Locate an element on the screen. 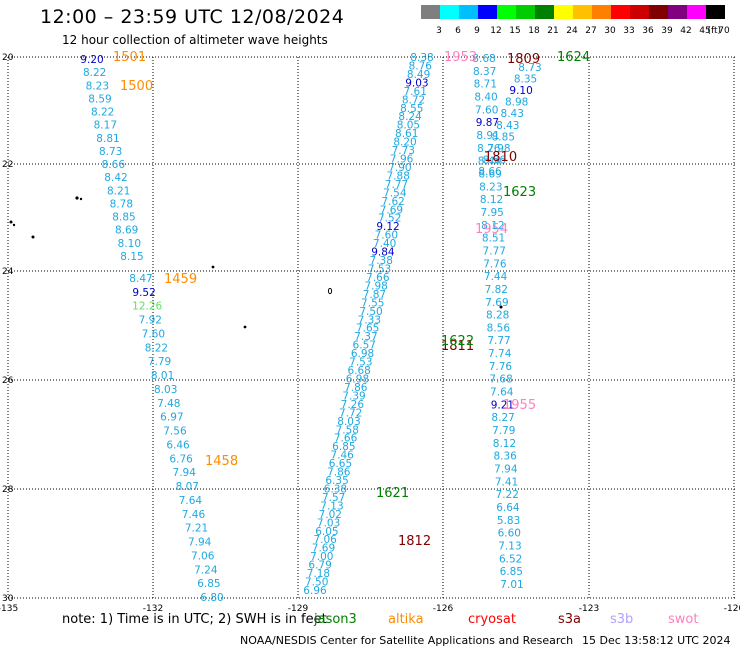  wave-height-value: 9.21 is located at coordinates (502, 405).